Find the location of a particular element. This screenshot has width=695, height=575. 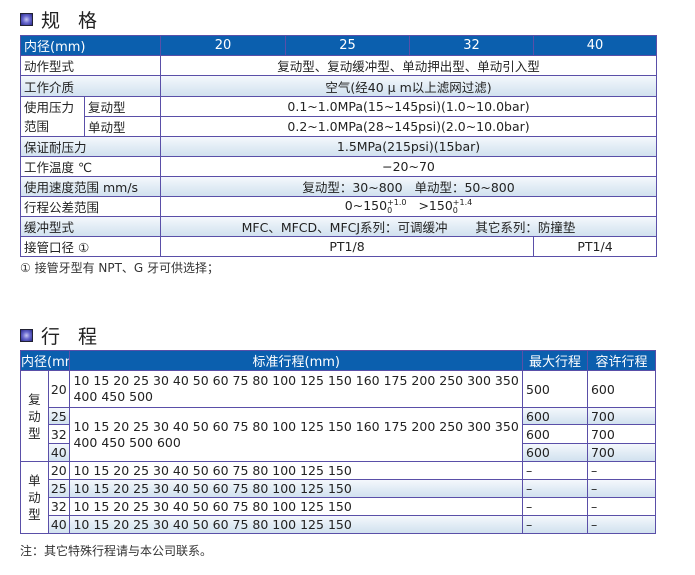

row-label: 行程公差范围 is located at coordinates (90, 206).